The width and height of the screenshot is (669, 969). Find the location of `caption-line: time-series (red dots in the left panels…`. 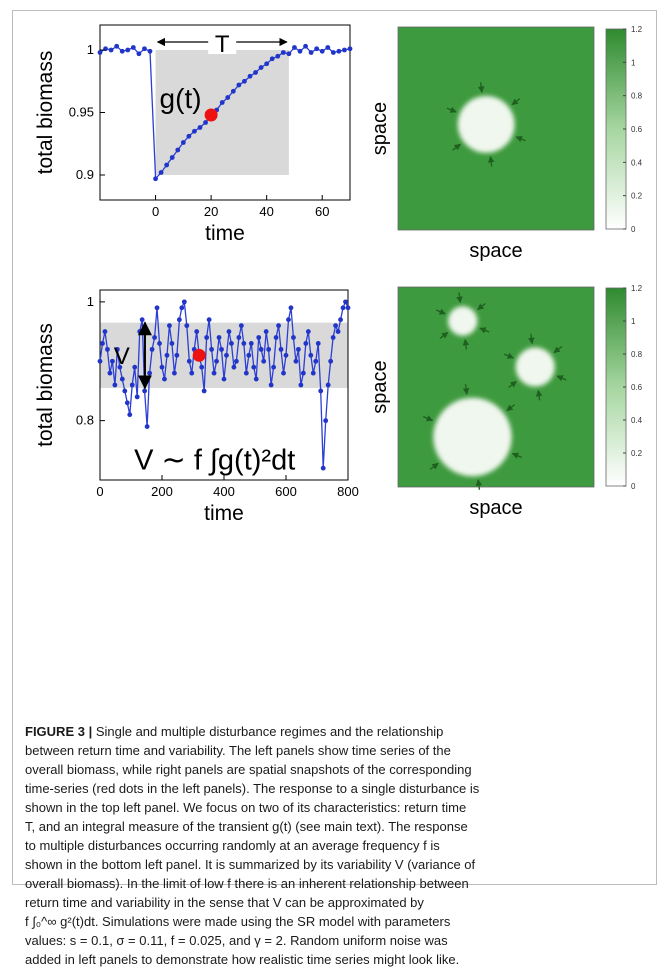

caption-line: time-series (red dots in the left panels… is located at coordinates (252, 788).